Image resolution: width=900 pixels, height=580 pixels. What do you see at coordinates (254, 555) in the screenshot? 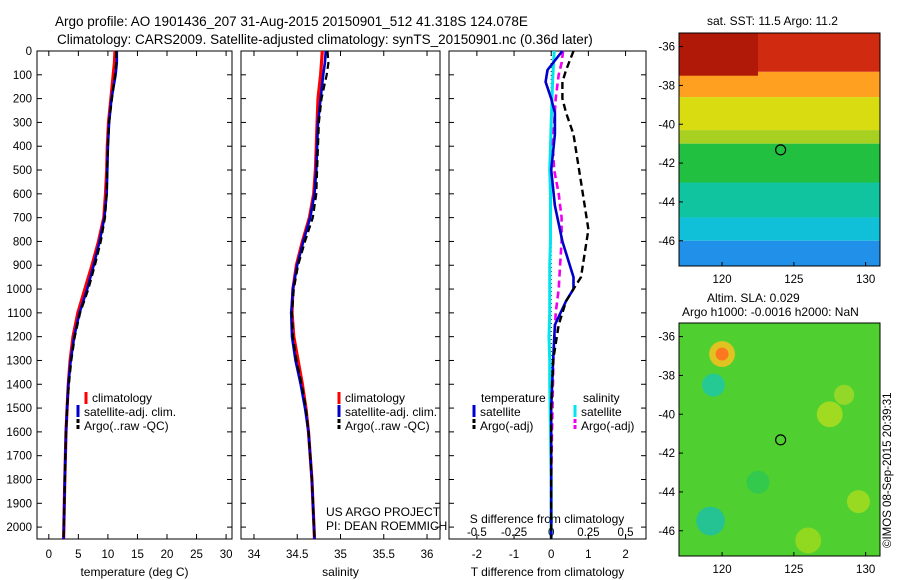
I see `x-tick-label: 34` at bounding box center [254, 555].